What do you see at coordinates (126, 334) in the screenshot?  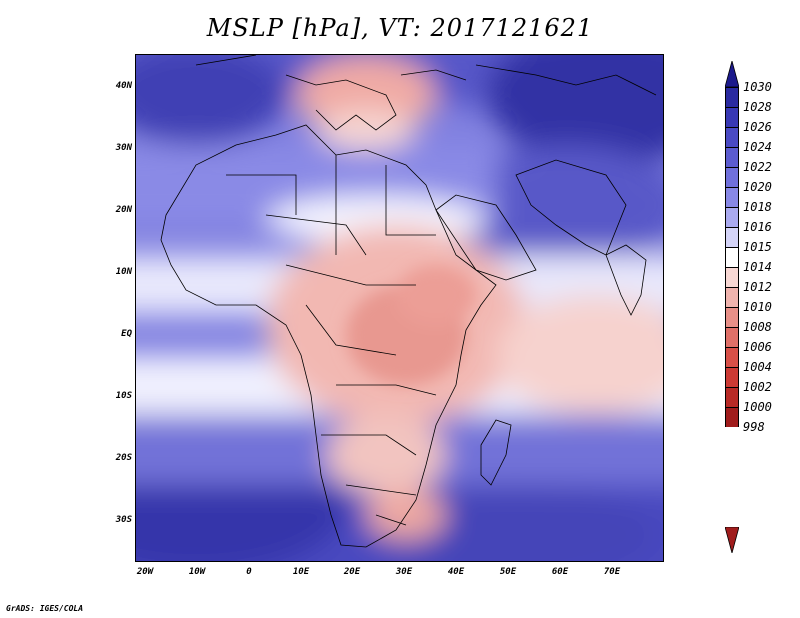 I see `lat-label-eq: EQ` at bounding box center [126, 334].